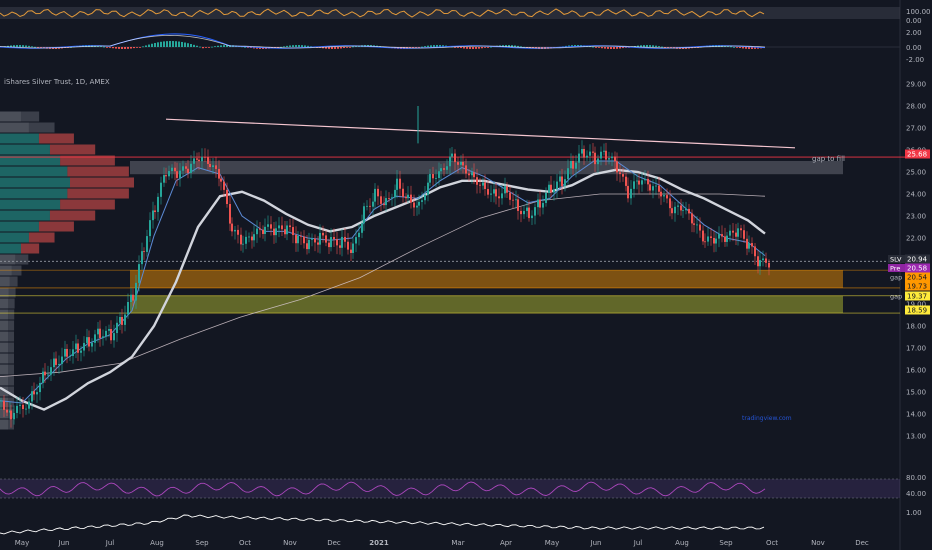 The height and width of the screenshot is (550, 932). Describe the element at coordinates (290, 543) in the screenshot. I see `time-tick: Nov` at that location.